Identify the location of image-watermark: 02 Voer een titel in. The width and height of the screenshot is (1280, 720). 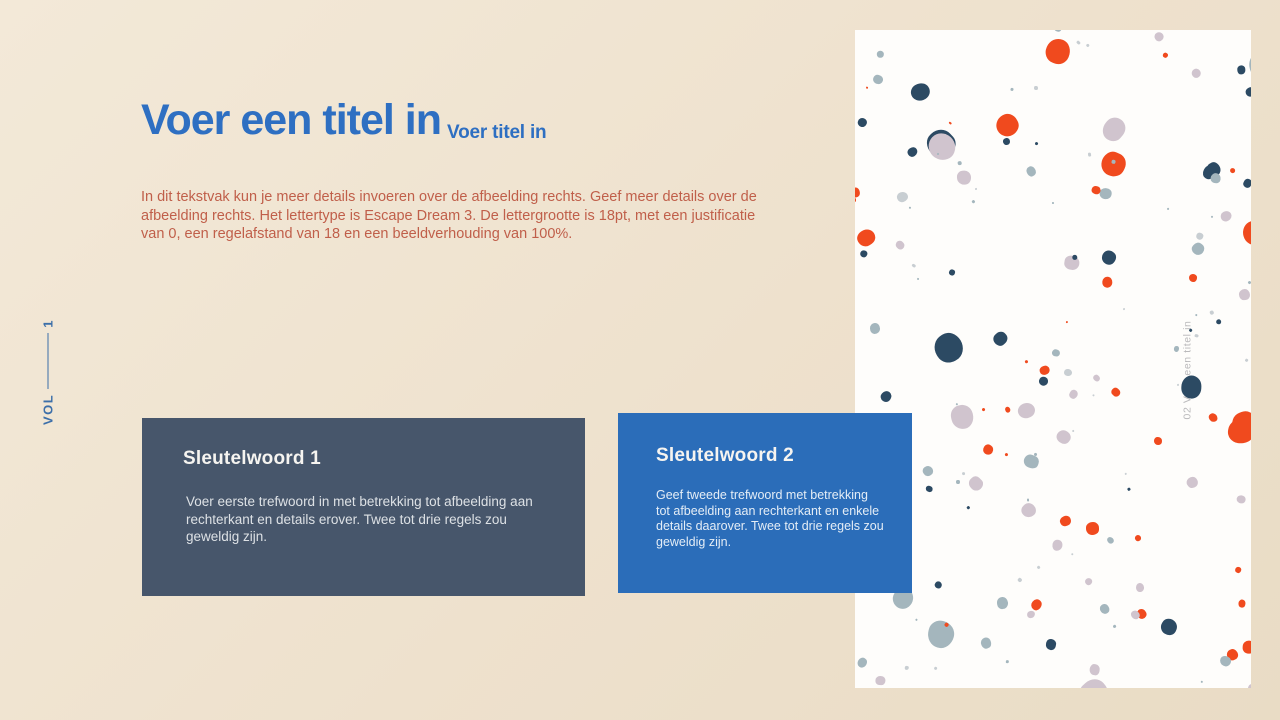
(1187, 370).